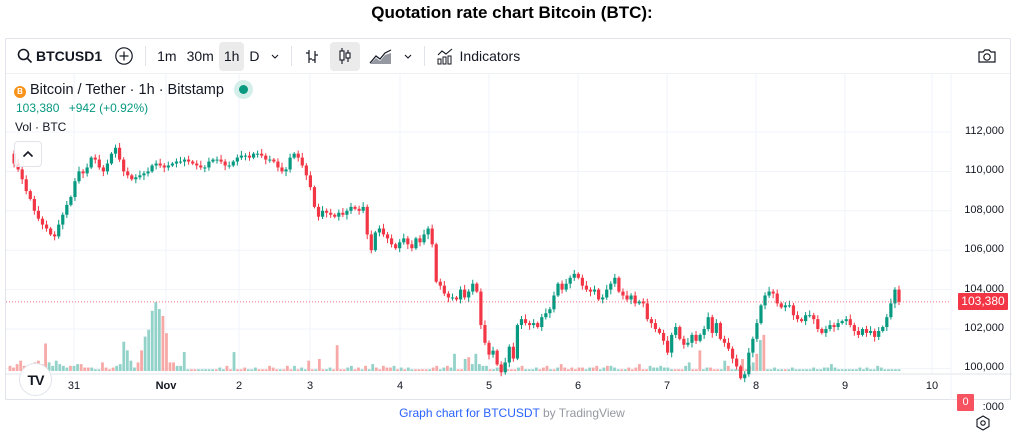  I want to click on indicators-icon, so click(445, 56).